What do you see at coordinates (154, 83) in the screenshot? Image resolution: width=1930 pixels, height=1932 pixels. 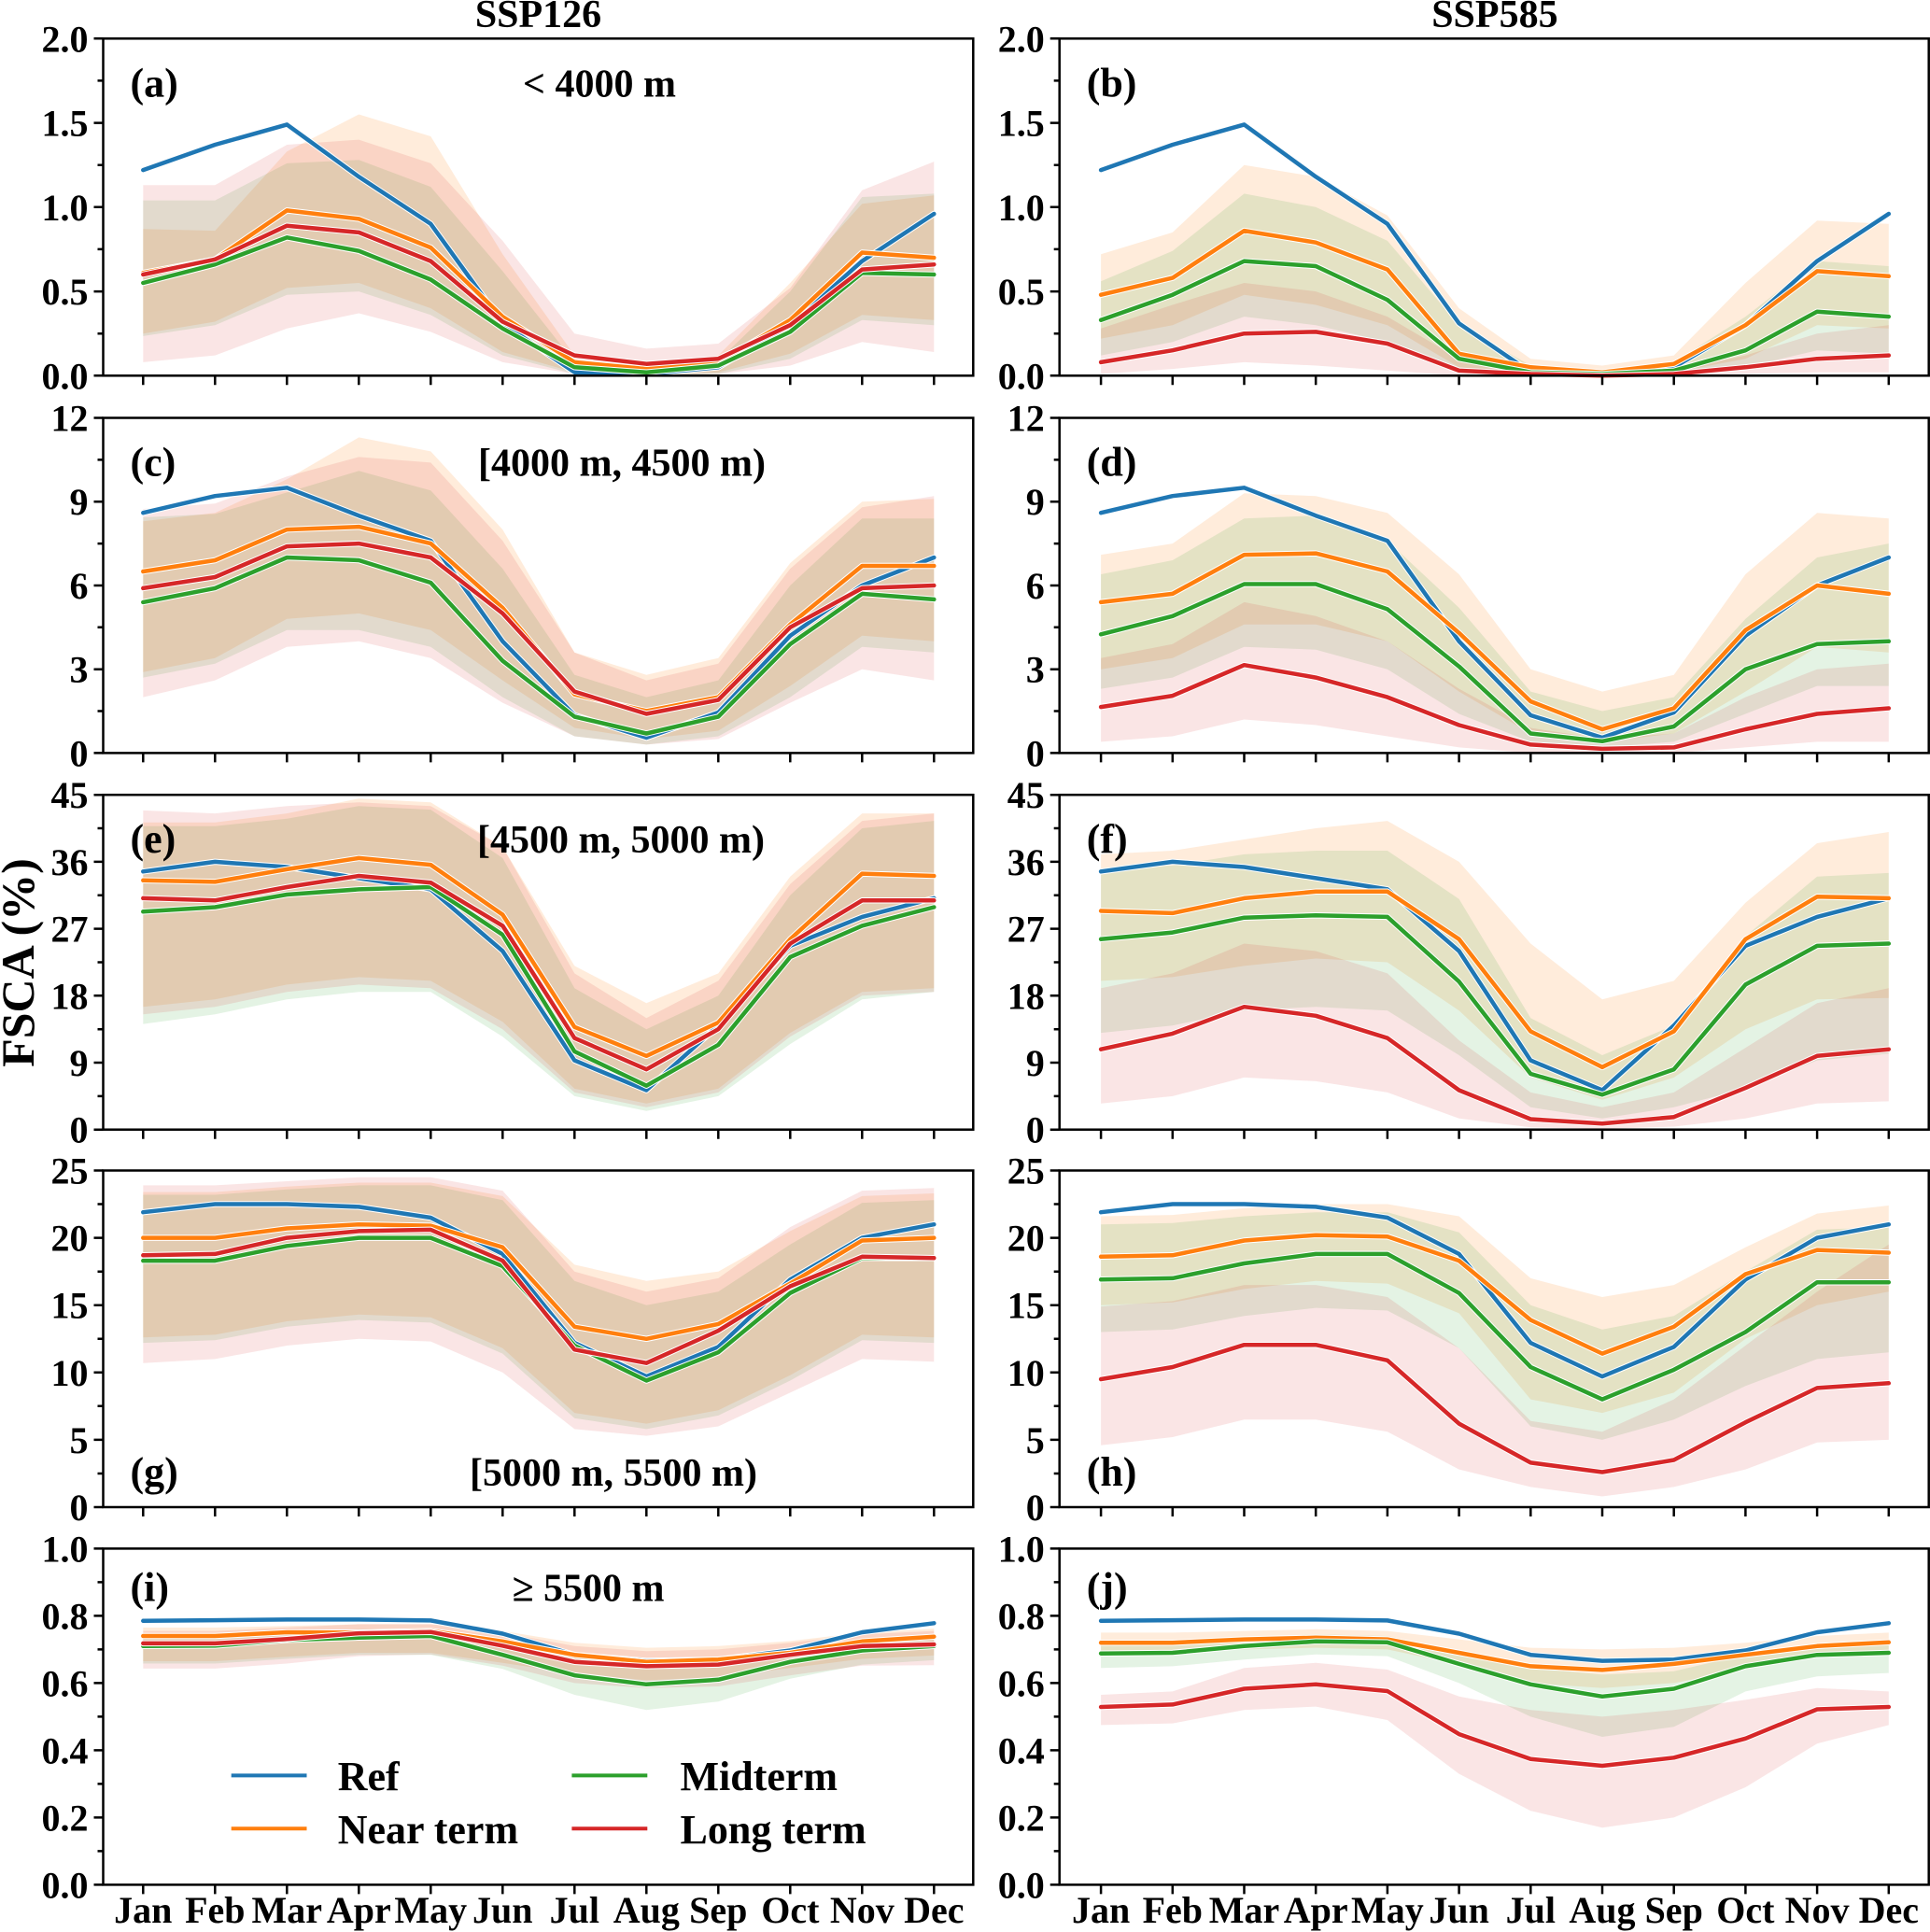 I see `svg-text: (a)` at bounding box center [154, 83].